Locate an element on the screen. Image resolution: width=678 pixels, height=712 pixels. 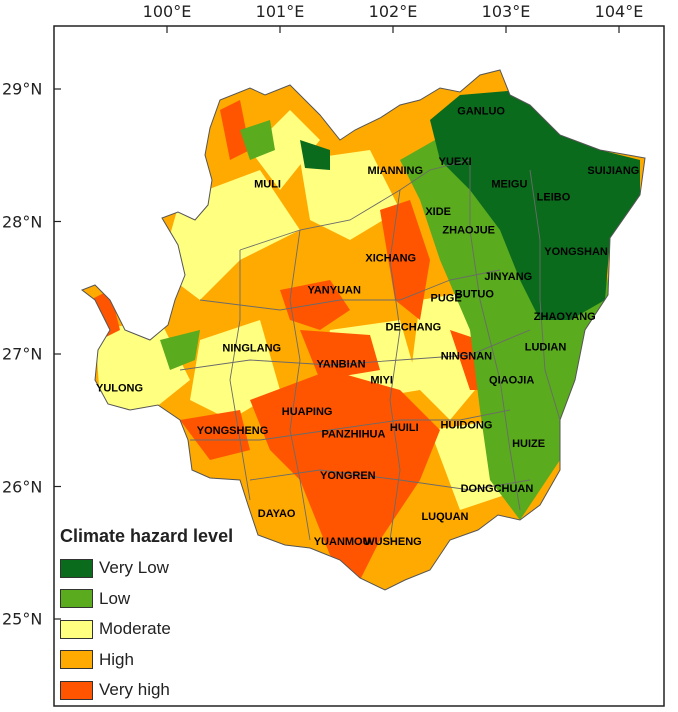
county-label: YUANMOU is located at coordinates (342, 542).